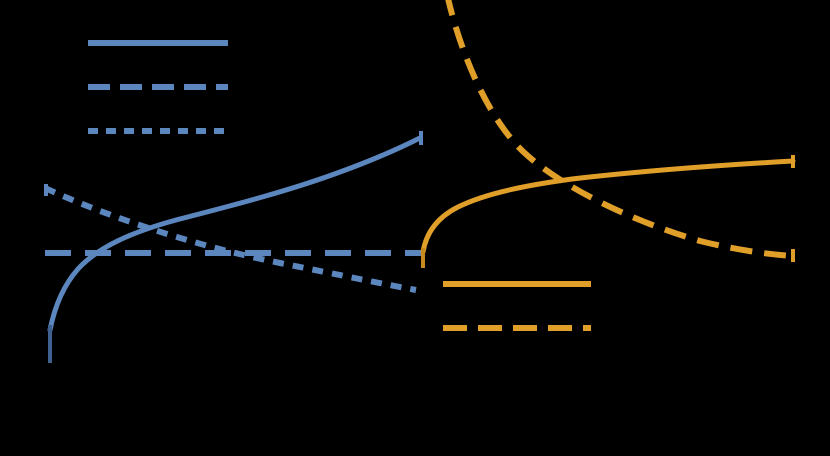 Image resolution: width=830 pixels, height=456 pixels. I want to click on legend-blue-series, so click(163, 87).